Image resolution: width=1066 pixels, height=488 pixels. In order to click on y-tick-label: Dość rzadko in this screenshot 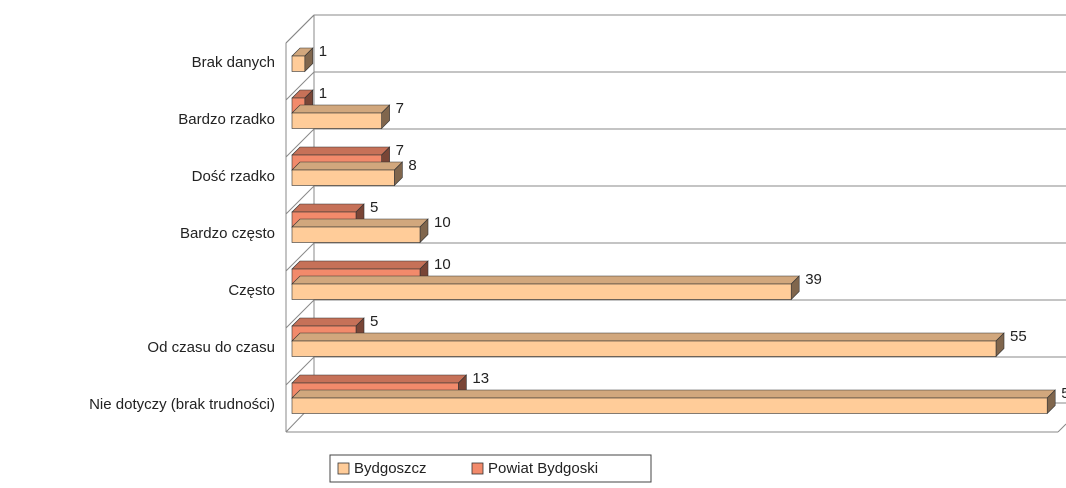, I will do `click(233, 176)`.